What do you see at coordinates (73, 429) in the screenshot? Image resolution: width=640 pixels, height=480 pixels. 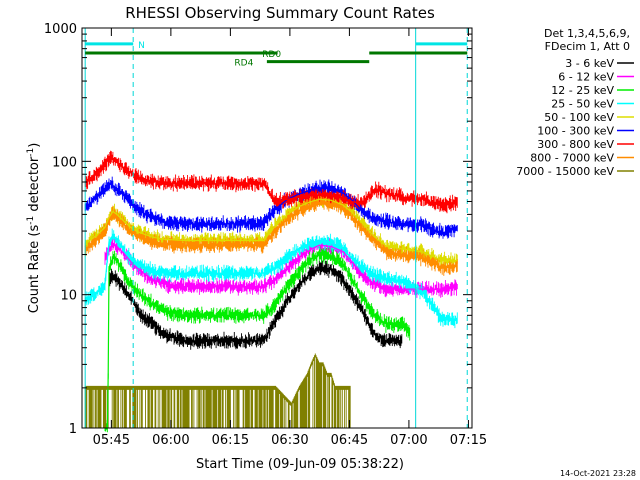 I see `y-tick-label: 1` at bounding box center [73, 429].